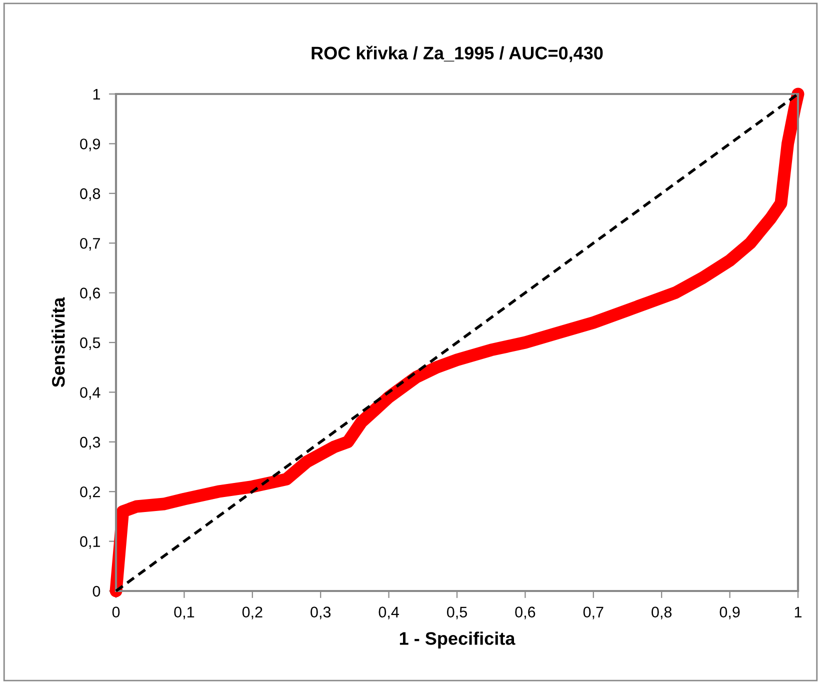  What do you see at coordinates (90, 393) in the screenshot?
I see `y-tick-label: 0,4` at bounding box center [90, 393].